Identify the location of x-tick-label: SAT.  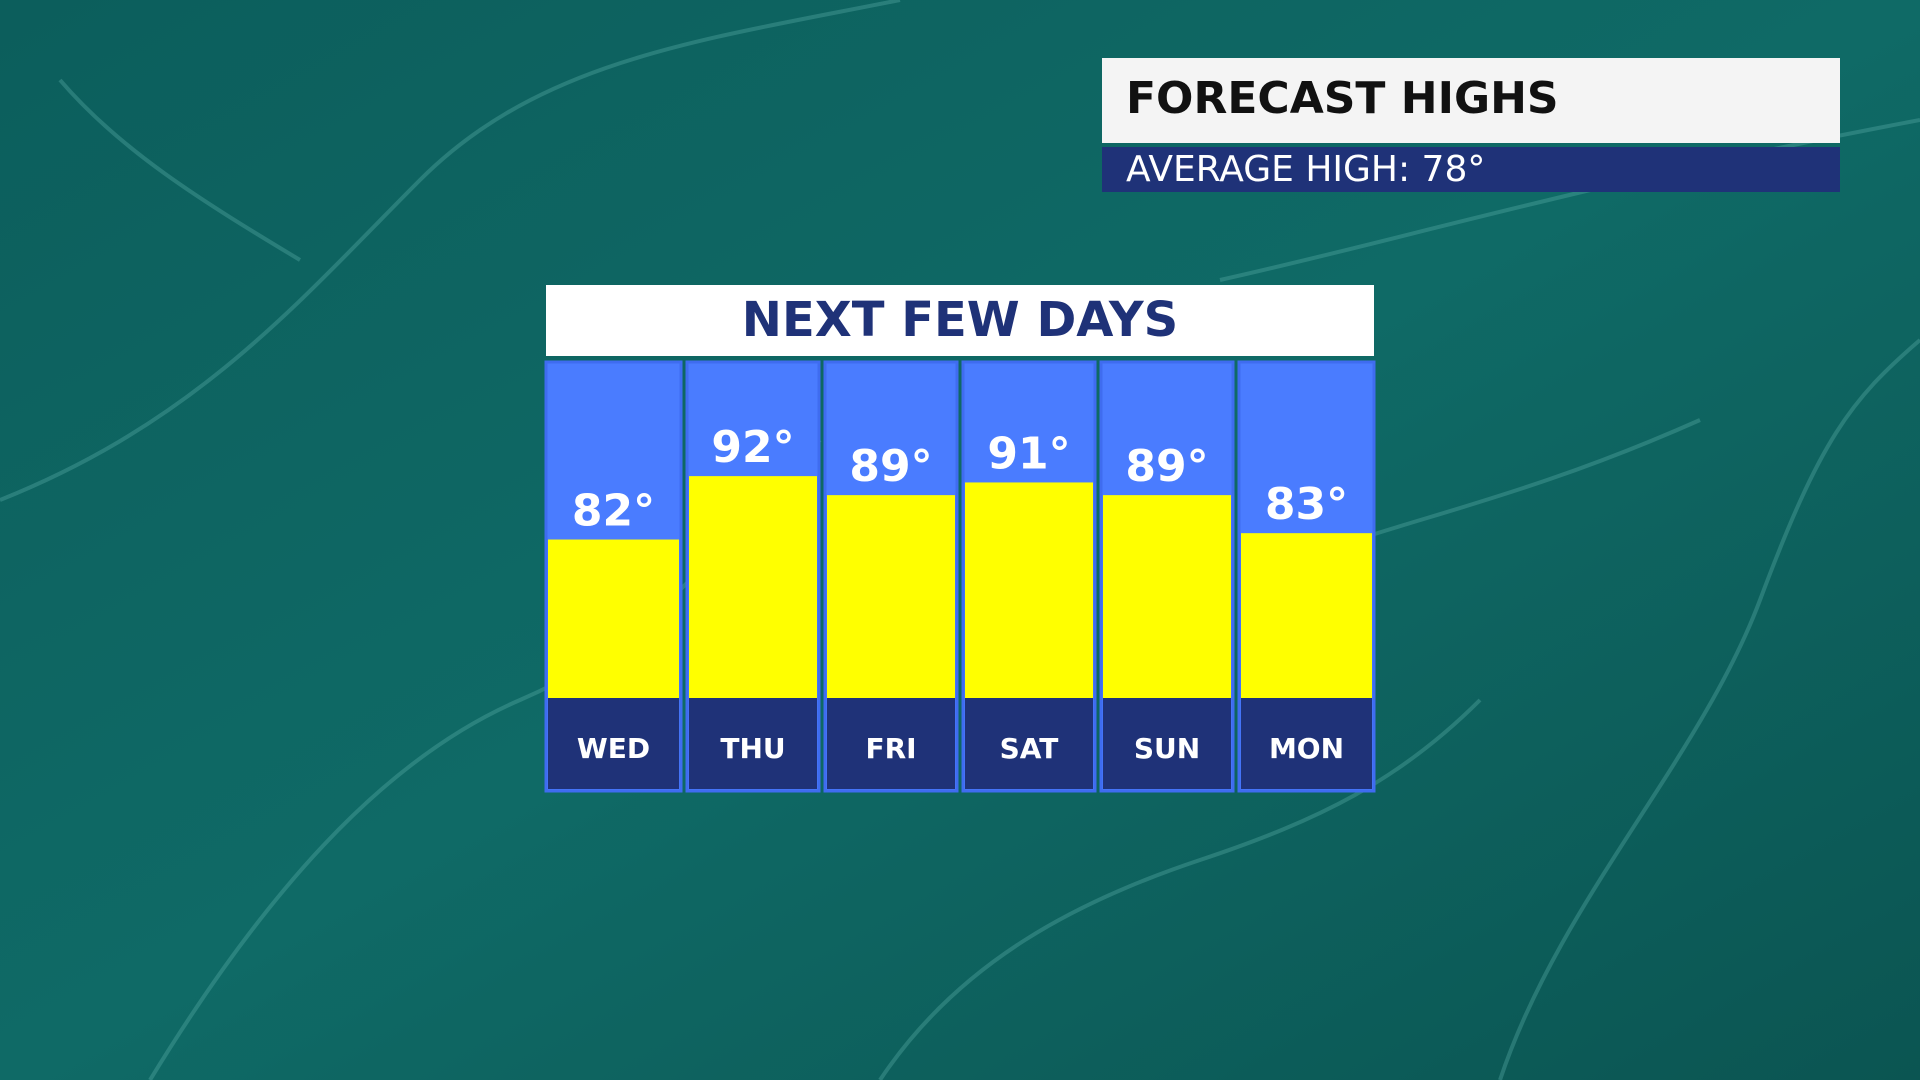
(1029, 748).